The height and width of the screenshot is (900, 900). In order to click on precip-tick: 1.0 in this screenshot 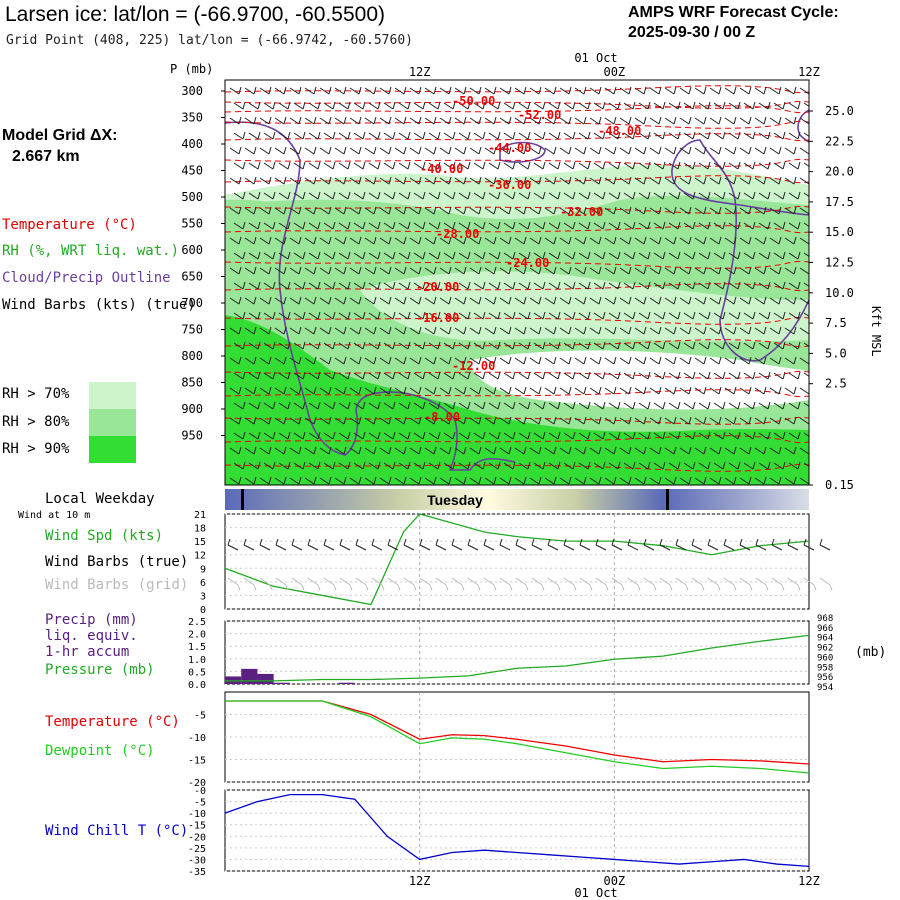, I will do `click(197, 660)`.